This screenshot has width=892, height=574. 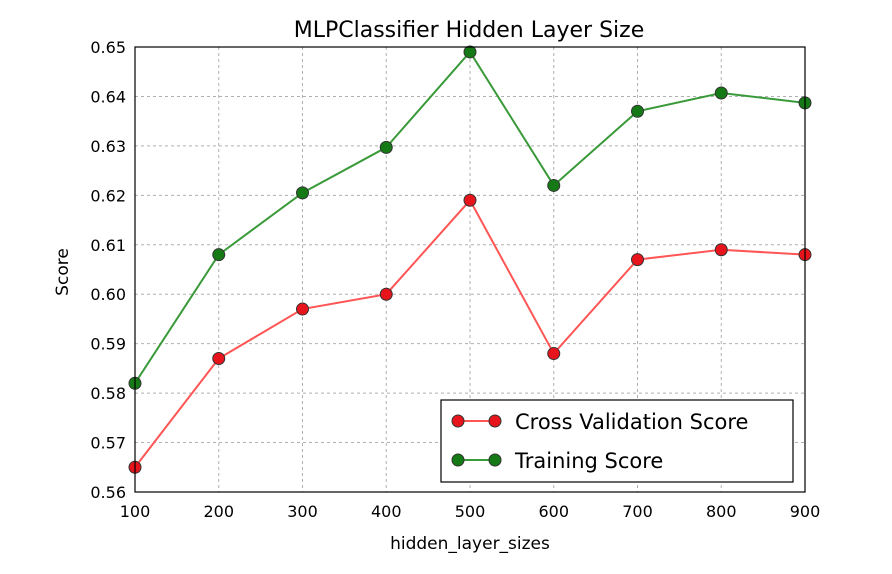 I want to click on x-tick-label: 500, so click(x=470, y=511).